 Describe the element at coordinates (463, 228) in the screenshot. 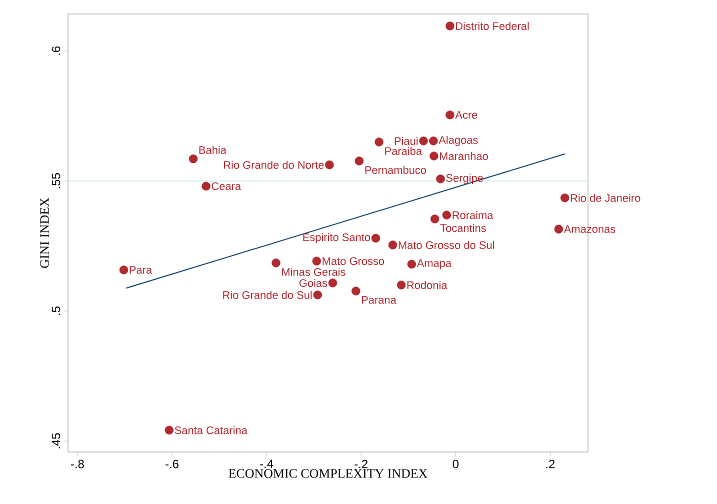

I see `annotation: Tocantins` at that location.